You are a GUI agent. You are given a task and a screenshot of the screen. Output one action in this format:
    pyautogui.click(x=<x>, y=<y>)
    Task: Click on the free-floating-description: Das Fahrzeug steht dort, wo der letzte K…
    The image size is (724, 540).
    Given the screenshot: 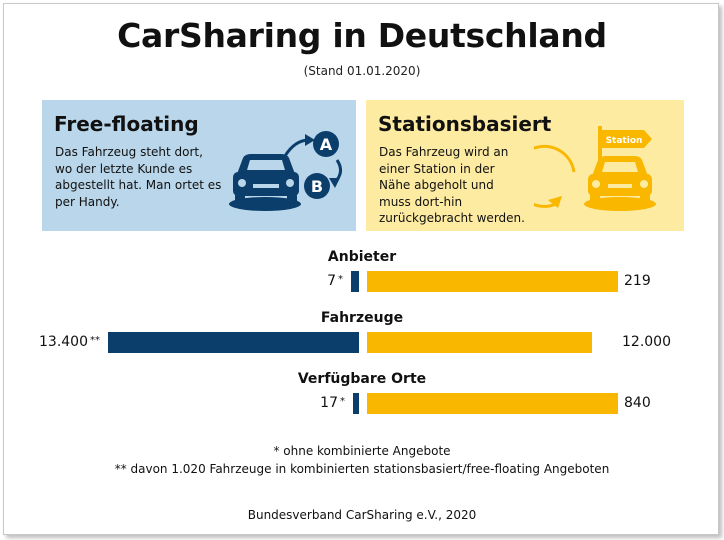 What is the action you would take?
    pyautogui.click(x=138, y=177)
    